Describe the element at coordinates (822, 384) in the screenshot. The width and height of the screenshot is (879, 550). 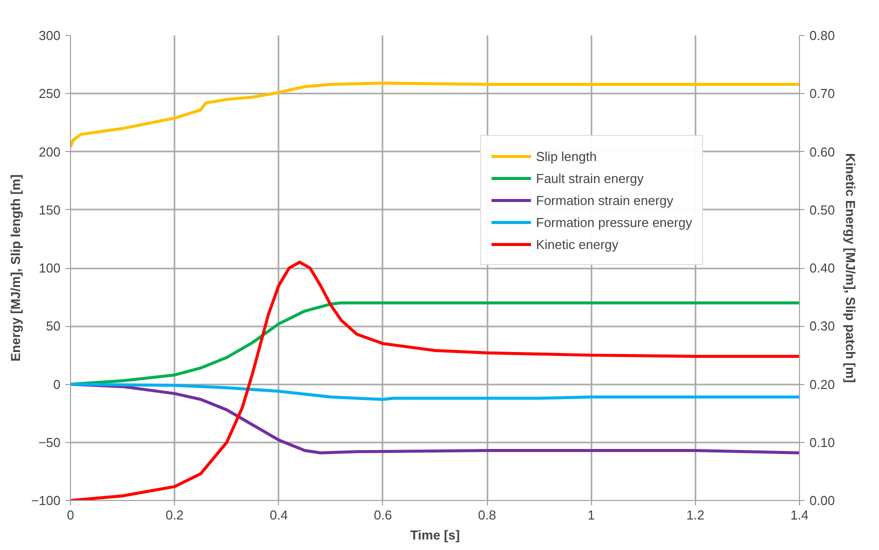
I see `y2-tick-label: 0.20` at that location.